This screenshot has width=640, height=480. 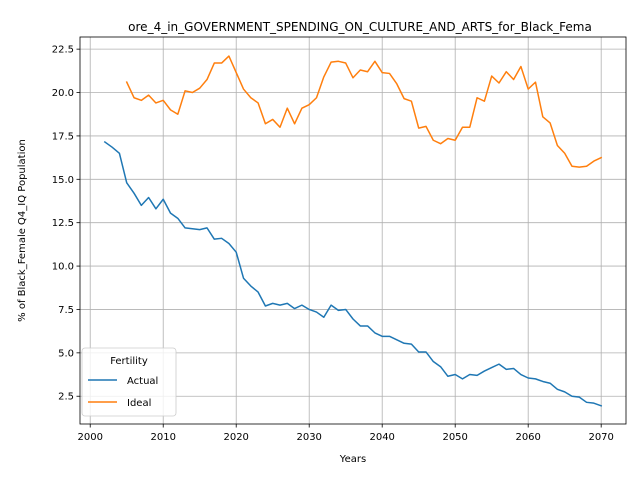 I want to click on y-tick-label: 5.0, so click(x=66, y=353).